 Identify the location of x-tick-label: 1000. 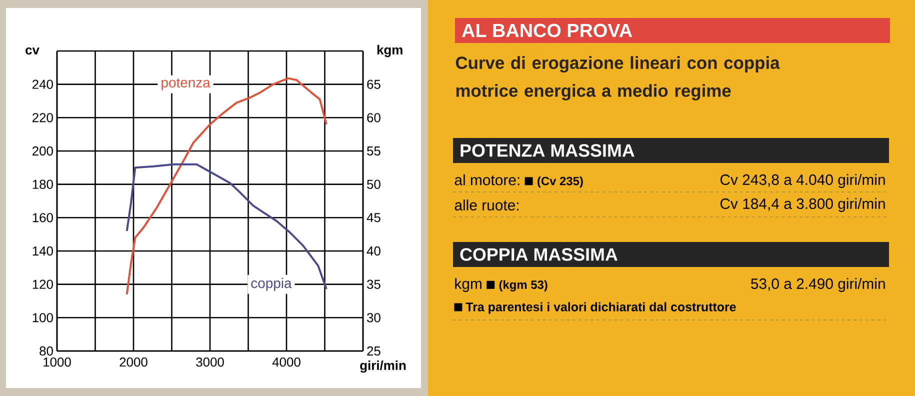
(57, 362).